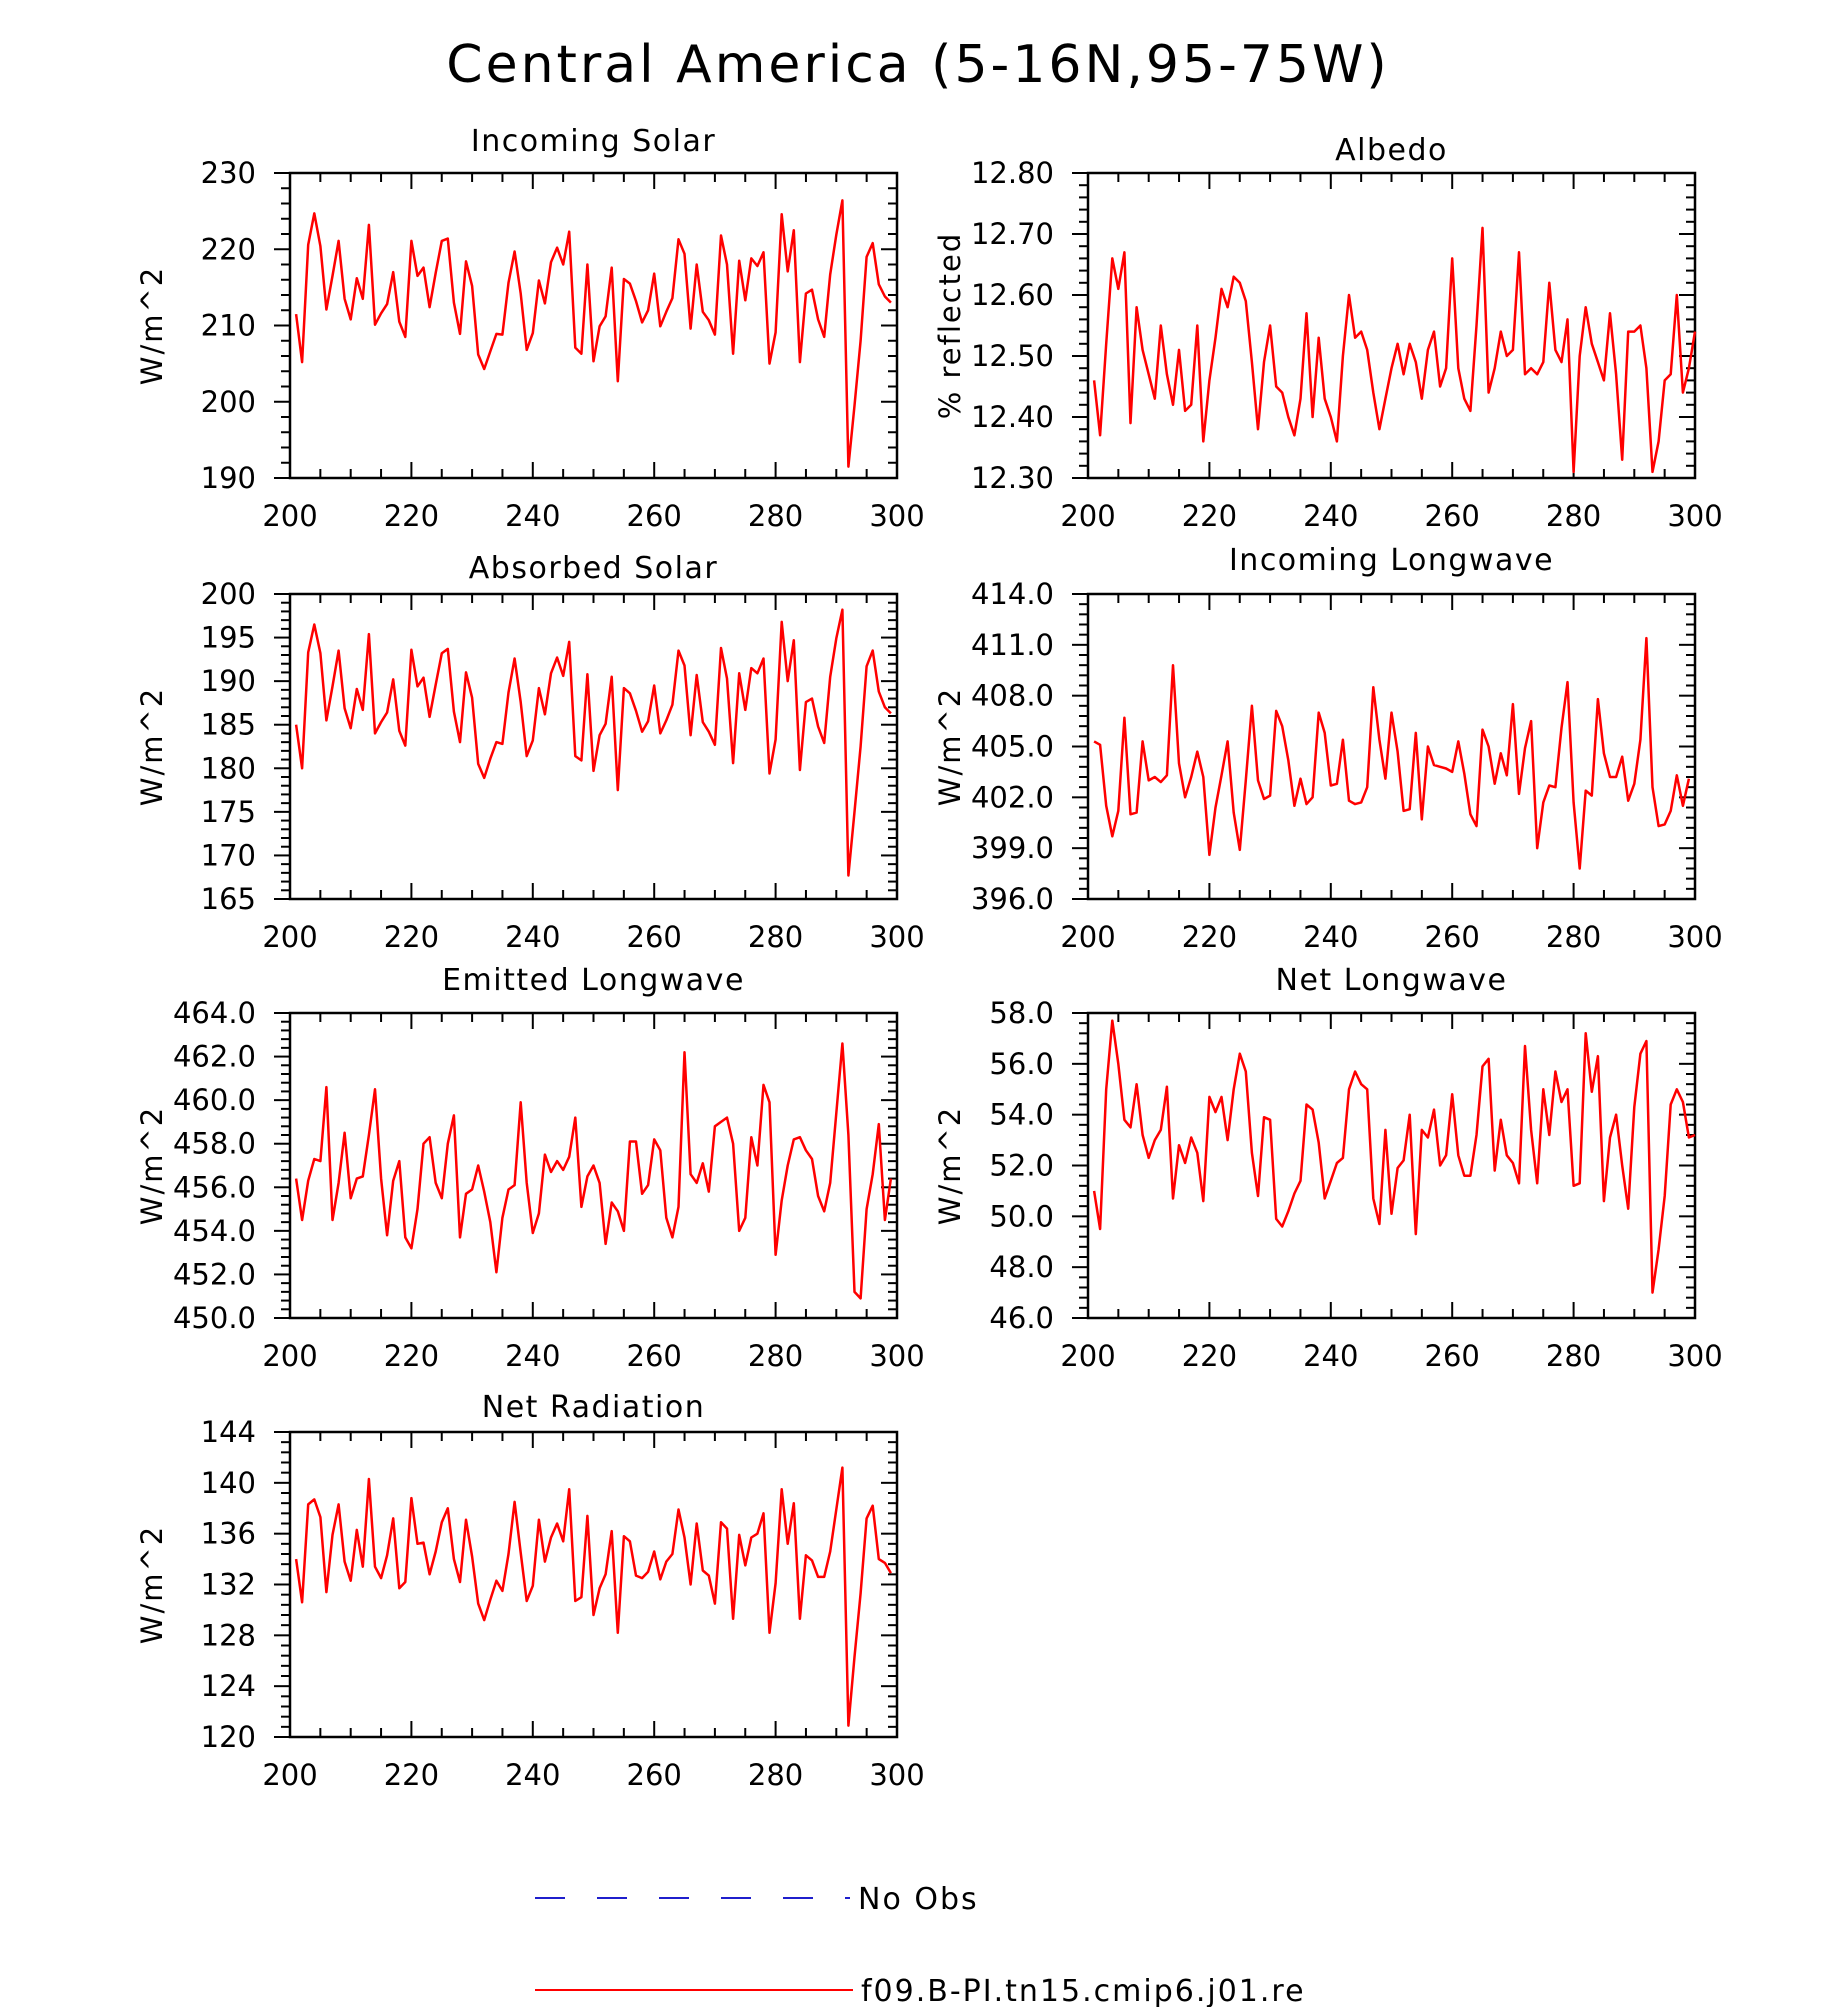  I want to click on y-tick-label: 170, so click(228, 855).